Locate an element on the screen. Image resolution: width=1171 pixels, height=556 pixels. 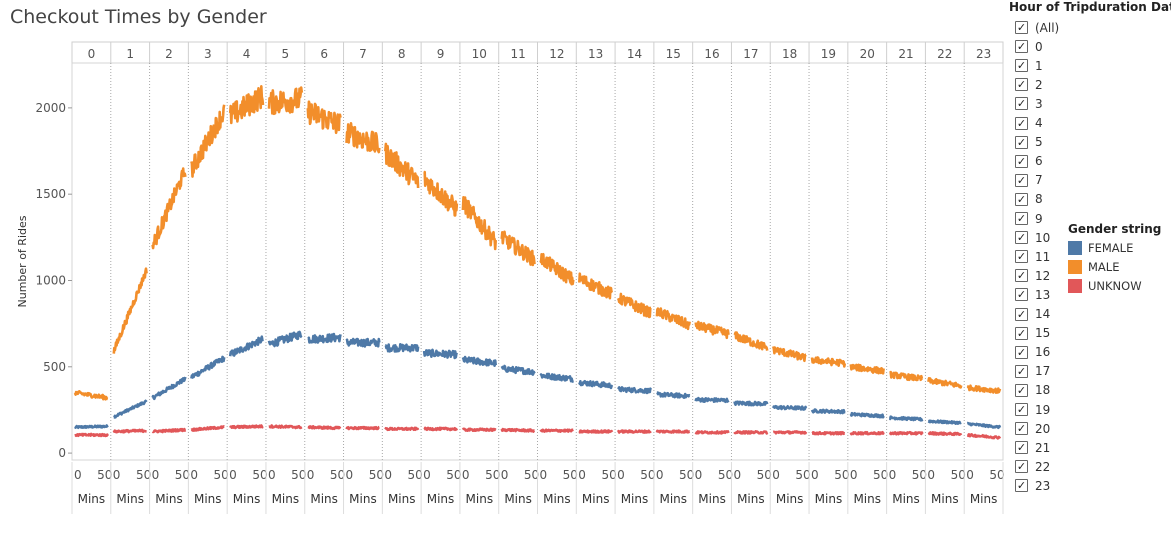
y-tick-label: 500 is located at coordinates (54, 367).